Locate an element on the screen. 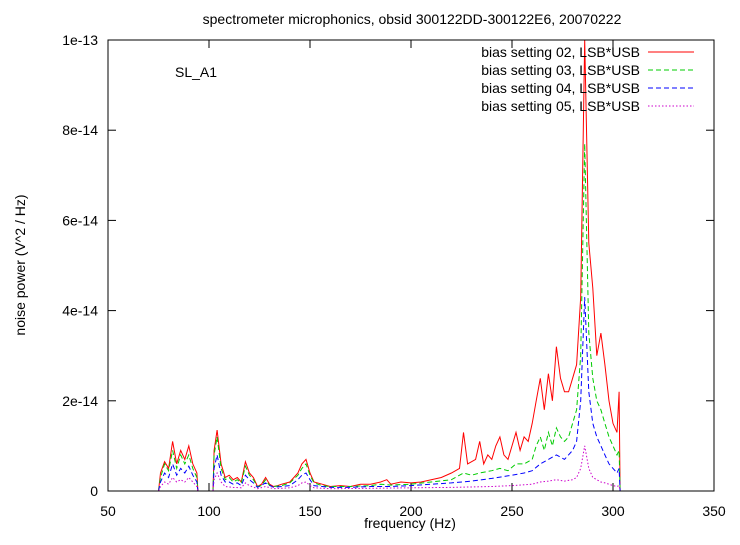  legend-label: bias setting 05, LSB*USB is located at coordinates (560, 106).